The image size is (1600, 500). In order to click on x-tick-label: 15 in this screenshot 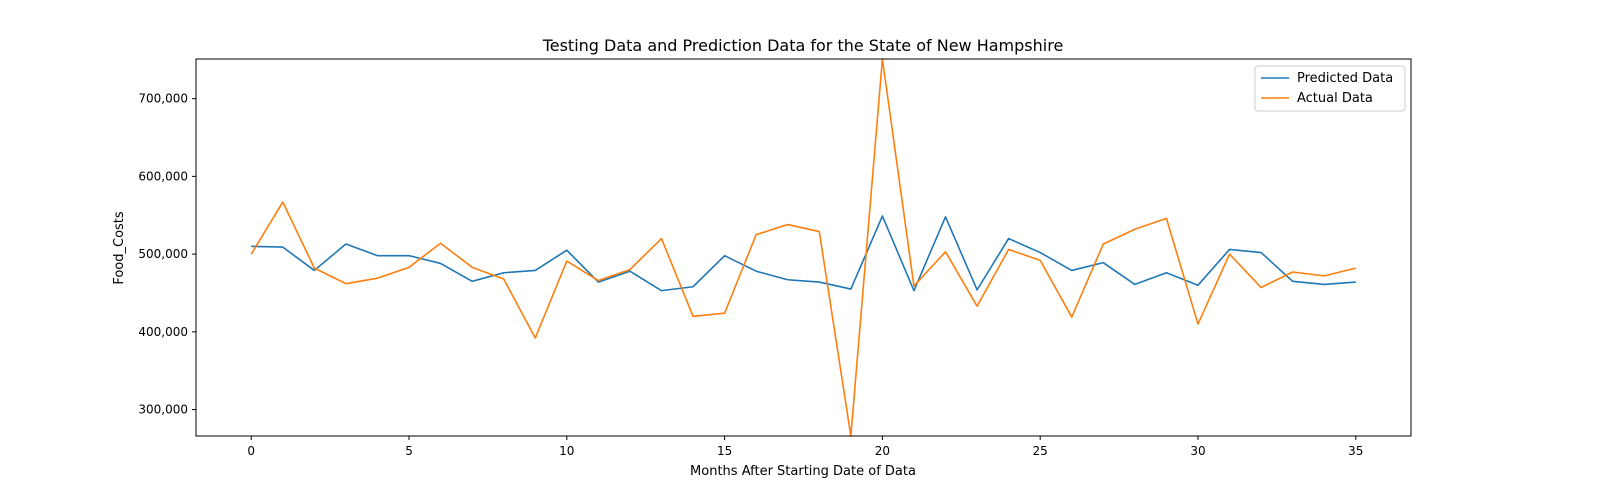, I will do `click(724, 451)`.